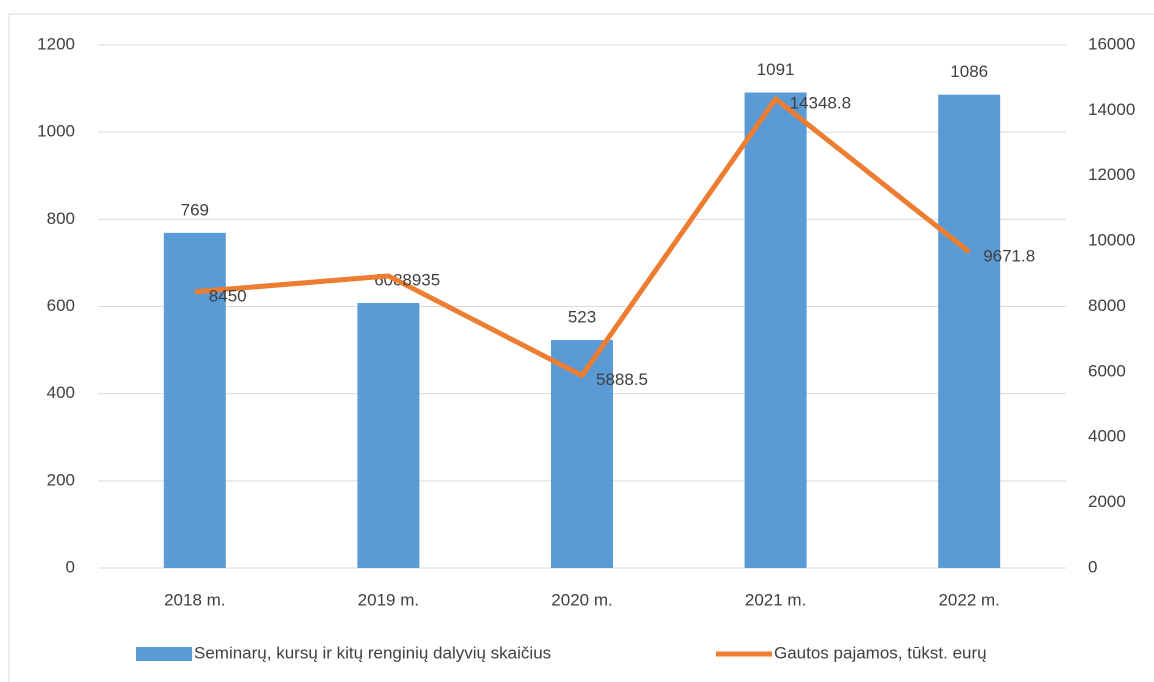 This screenshot has height=682, width=1154. Describe the element at coordinates (1111, 174) in the screenshot. I see `y2-tick-label: 12000` at that location.